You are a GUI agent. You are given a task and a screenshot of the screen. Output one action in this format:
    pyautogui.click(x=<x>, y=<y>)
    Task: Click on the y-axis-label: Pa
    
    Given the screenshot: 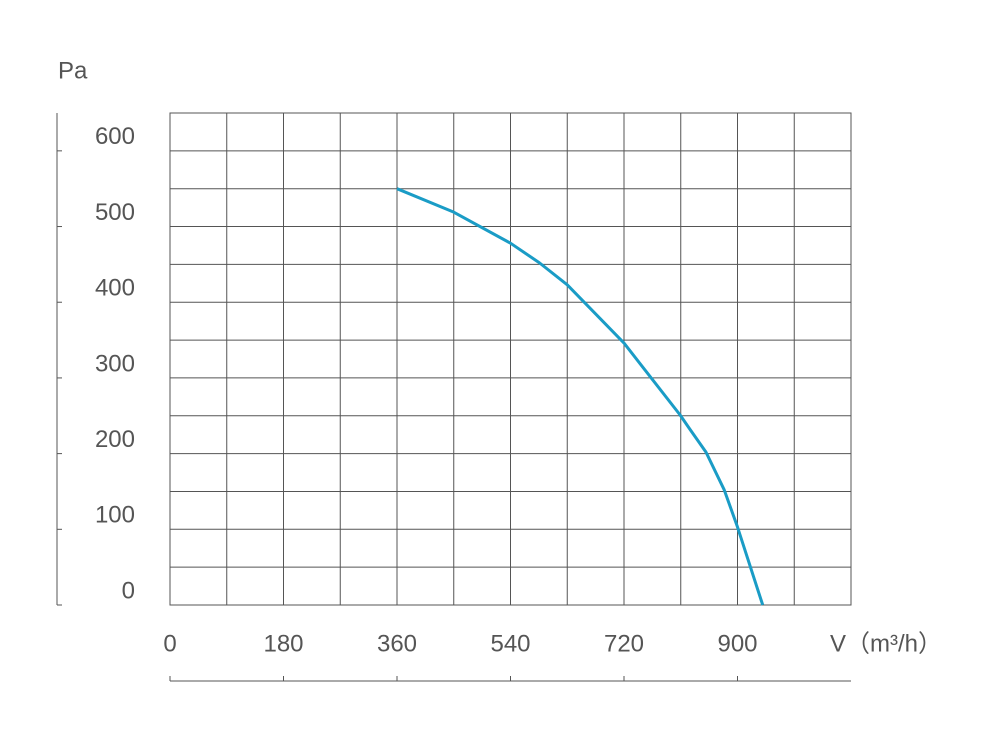 What is the action you would take?
    pyautogui.click(x=73, y=70)
    